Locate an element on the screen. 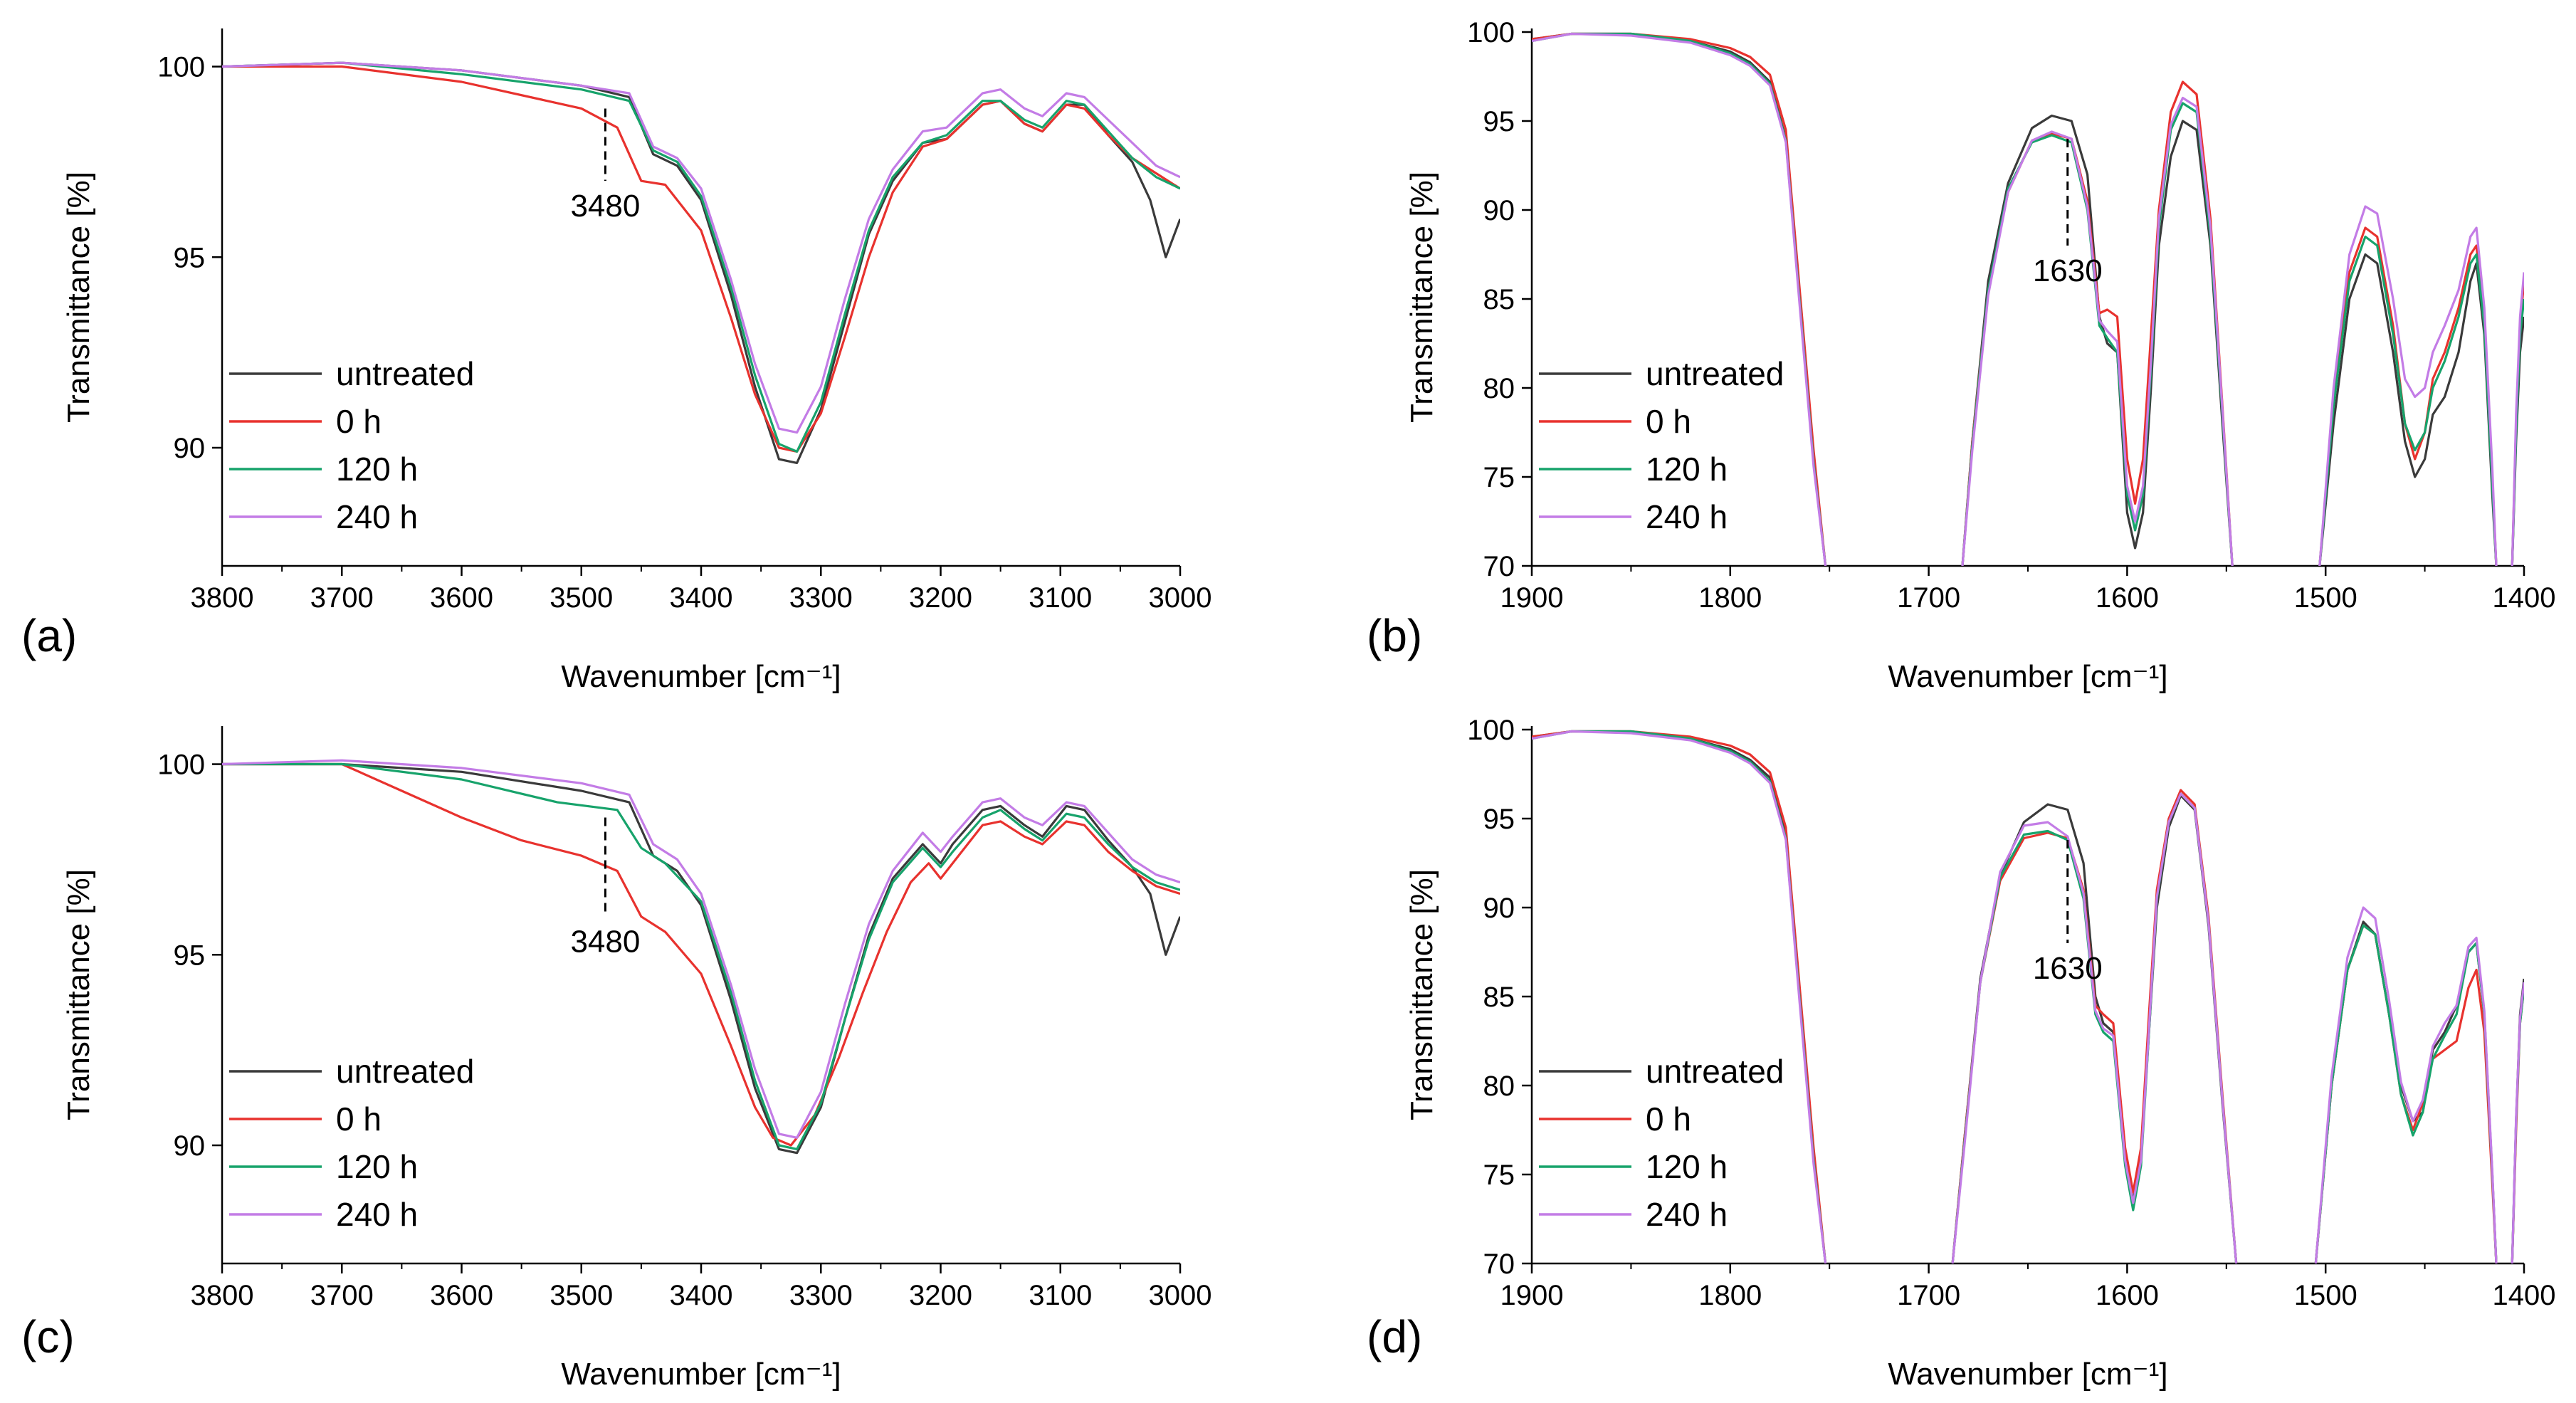 The width and height of the screenshot is (2576, 1403). panel-label: (a) is located at coordinates (49, 635).